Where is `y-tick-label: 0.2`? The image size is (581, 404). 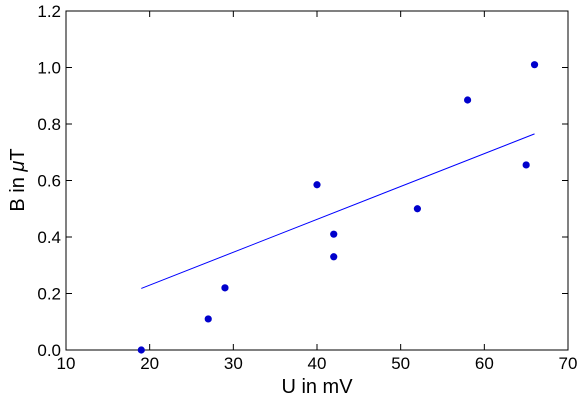
y-tick-label: 0.2 is located at coordinates (49, 294).